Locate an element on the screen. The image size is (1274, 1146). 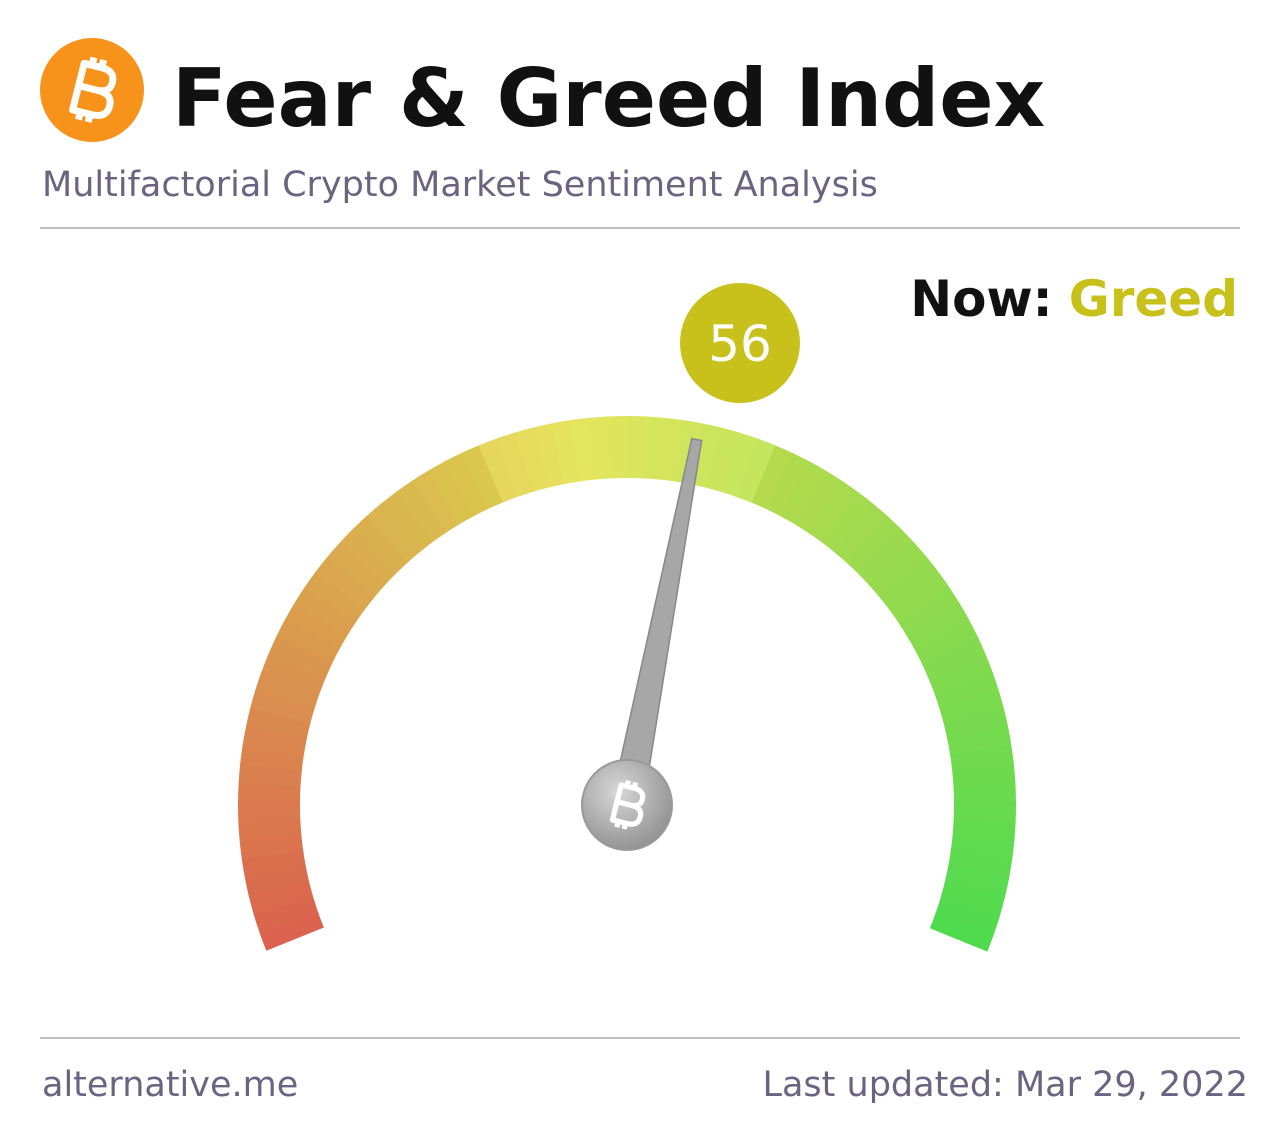
hub-bitcoin-strokes is located at coordinates (626, 804).